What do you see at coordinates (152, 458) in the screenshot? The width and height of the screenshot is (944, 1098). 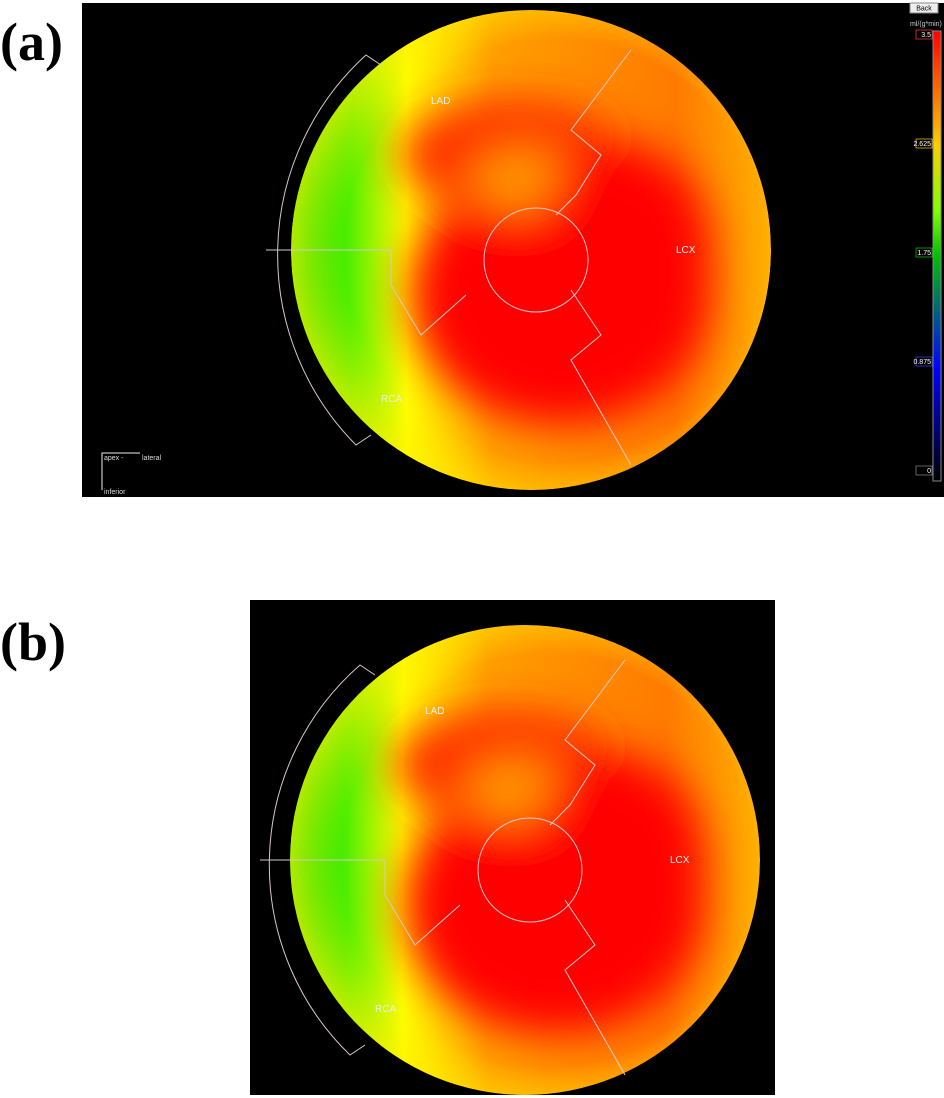 I see `orient-label: lateral` at bounding box center [152, 458].